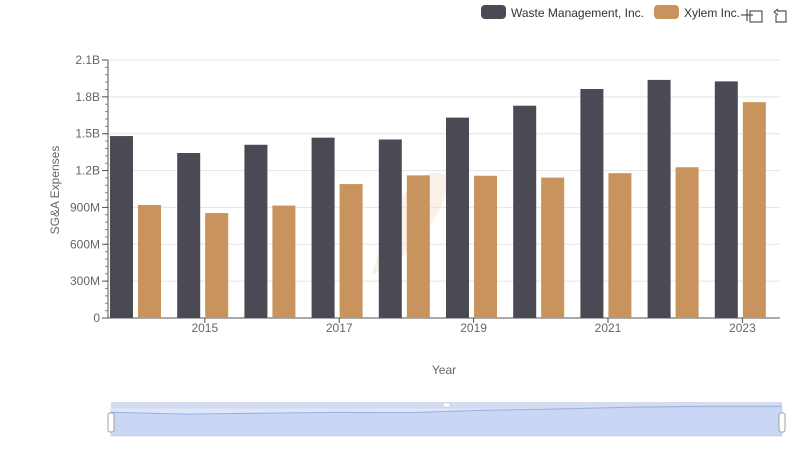 The width and height of the screenshot is (800, 466). I want to click on data-zoom-preview-area, so click(446, 421).